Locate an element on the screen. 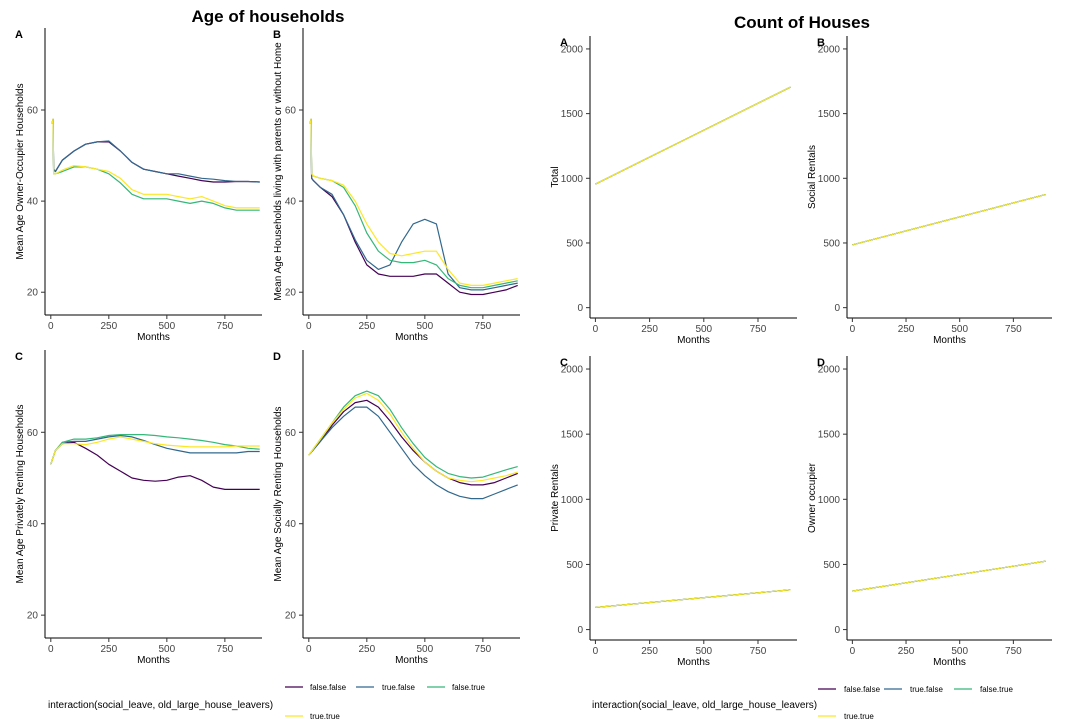  series-line-age-a-false-true is located at coordinates (155, 164).